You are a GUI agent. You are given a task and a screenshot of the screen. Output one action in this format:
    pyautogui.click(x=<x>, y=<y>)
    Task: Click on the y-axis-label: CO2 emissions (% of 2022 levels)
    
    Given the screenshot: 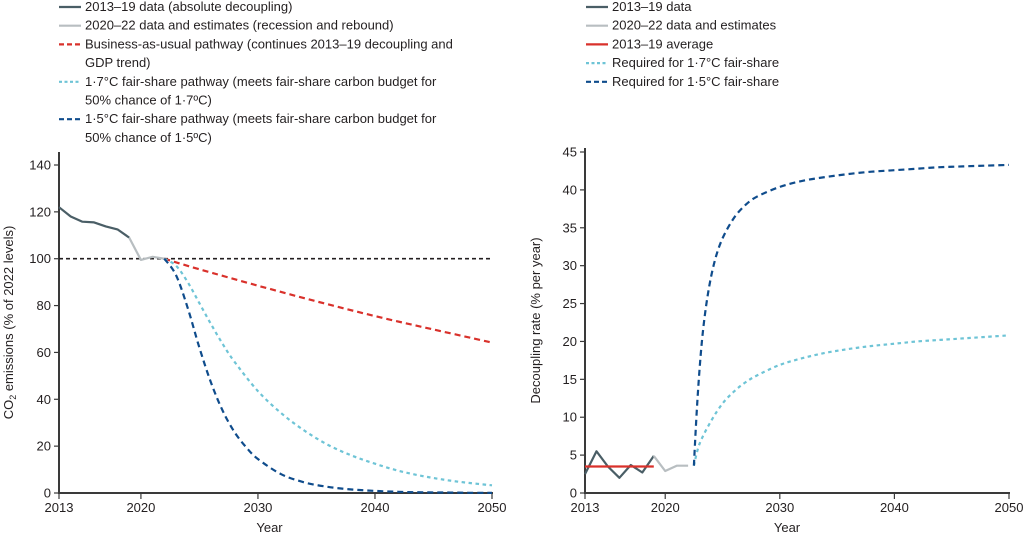 What is the action you would take?
    pyautogui.click(x=9, y=323)
    